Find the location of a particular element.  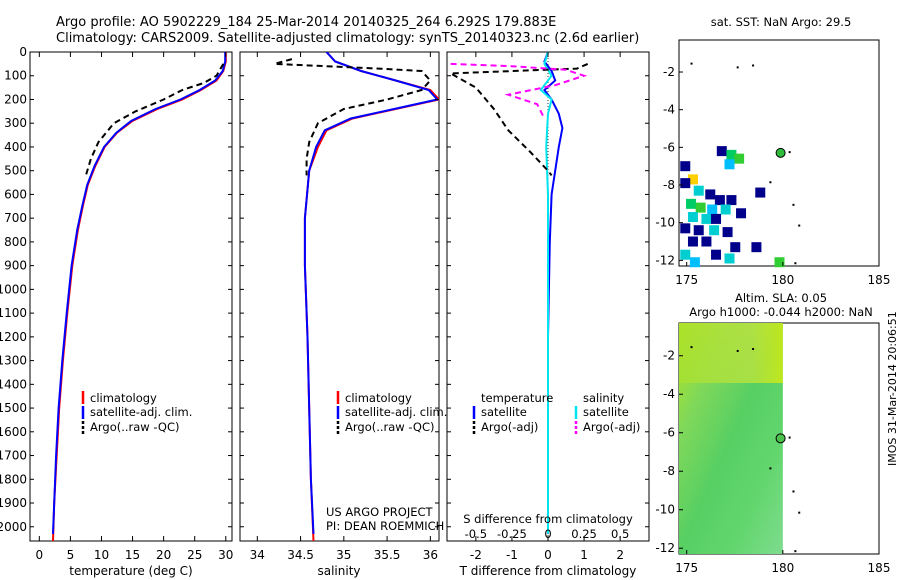

depth-tick-label: 900 is located at coordinates (15, 266).